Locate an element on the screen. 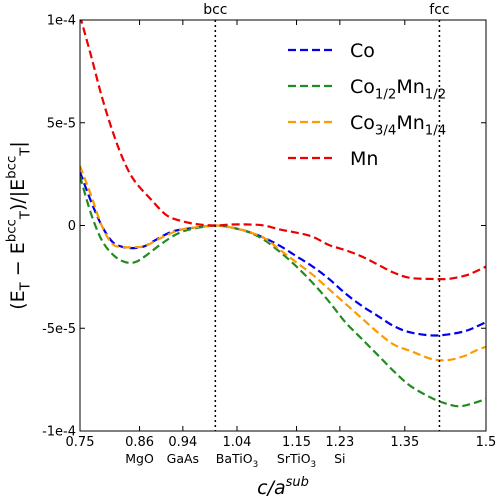  text-part: − E is located at coordinates (18, 262).